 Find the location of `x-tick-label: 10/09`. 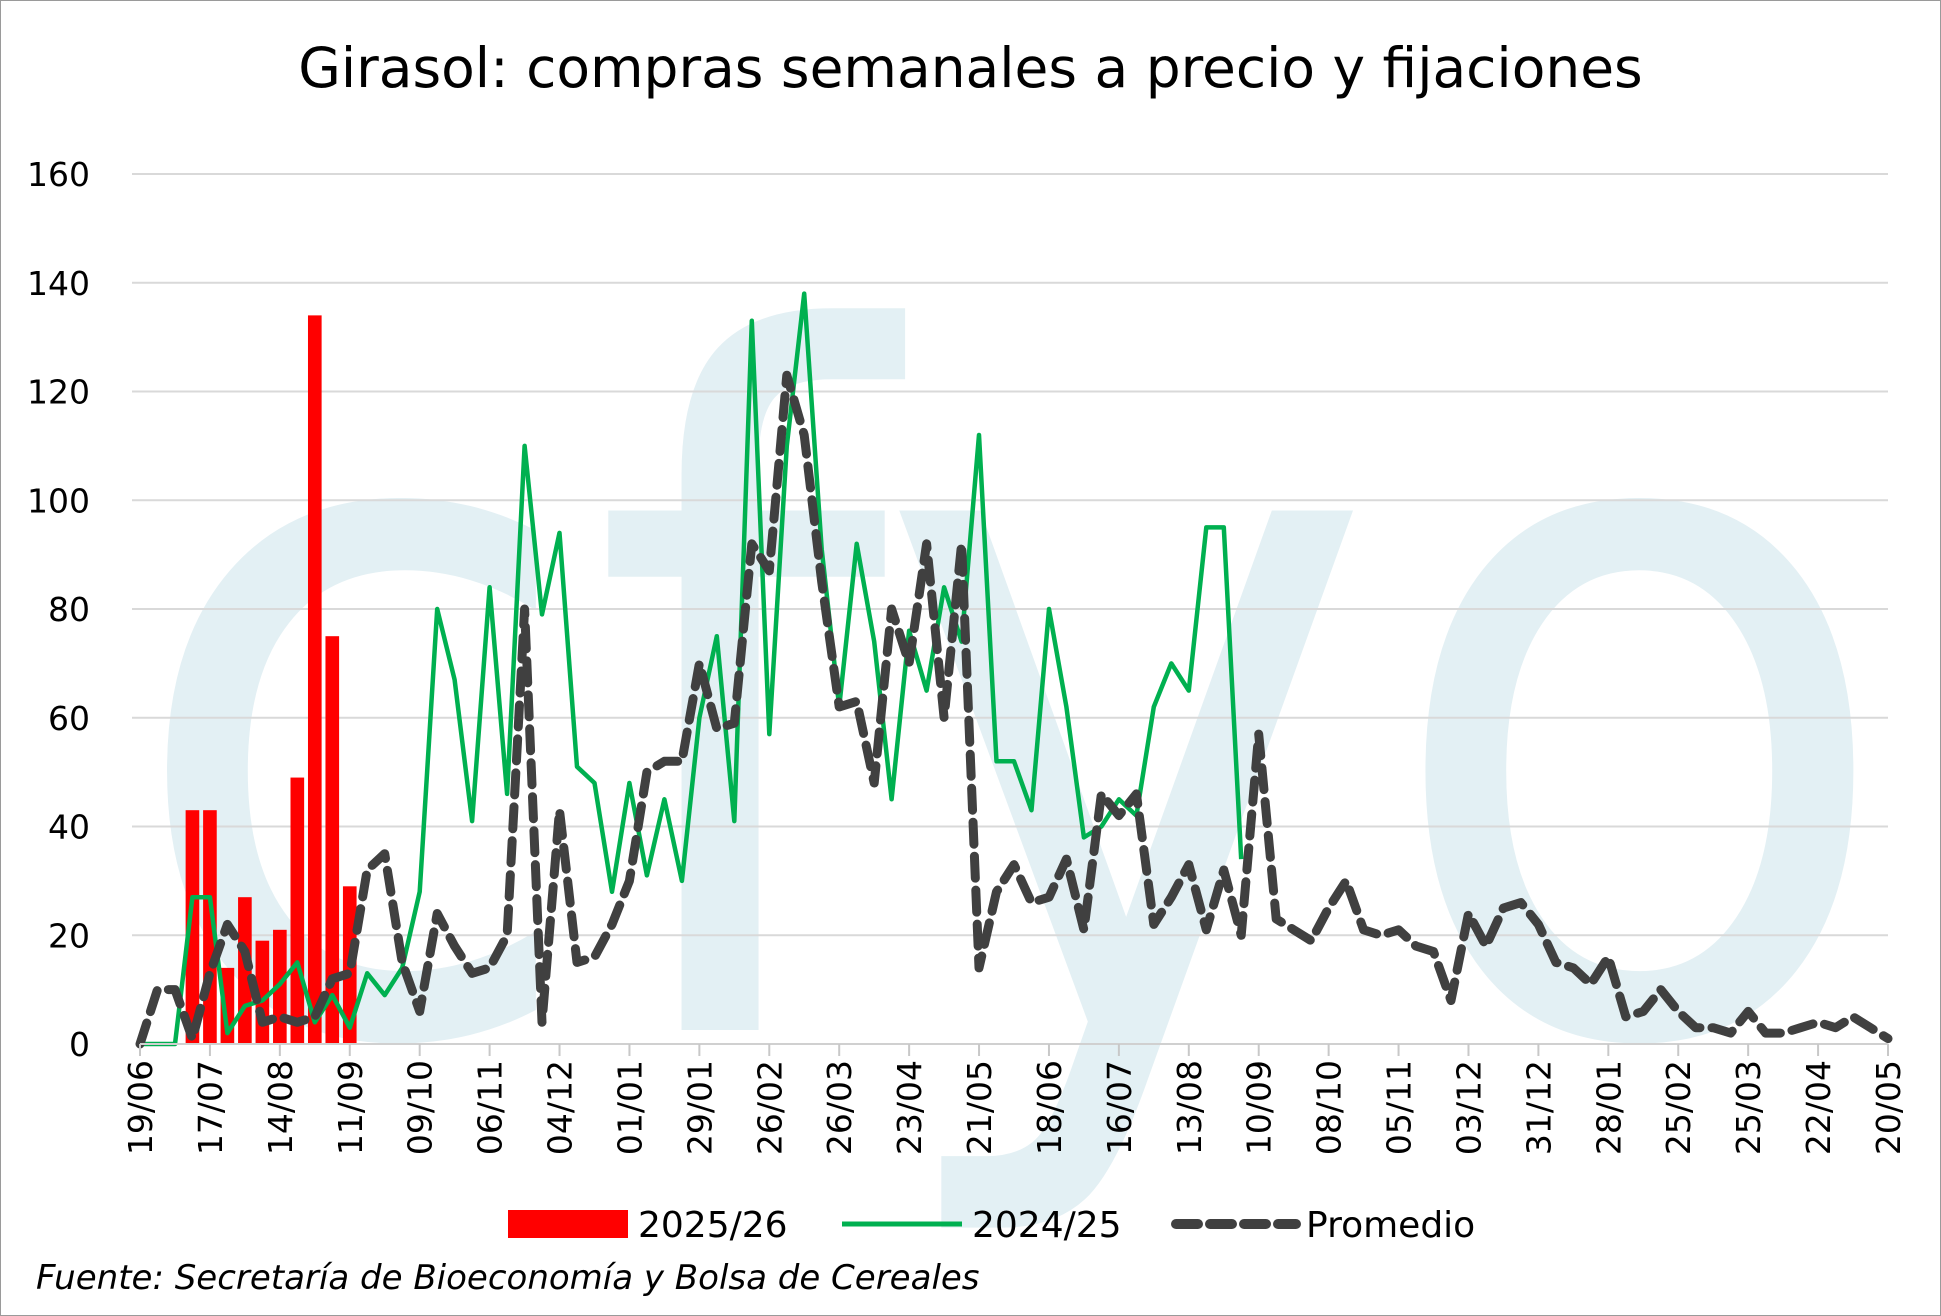

x-tick-label: 10/09 is located at coordinates (1259, 1107).